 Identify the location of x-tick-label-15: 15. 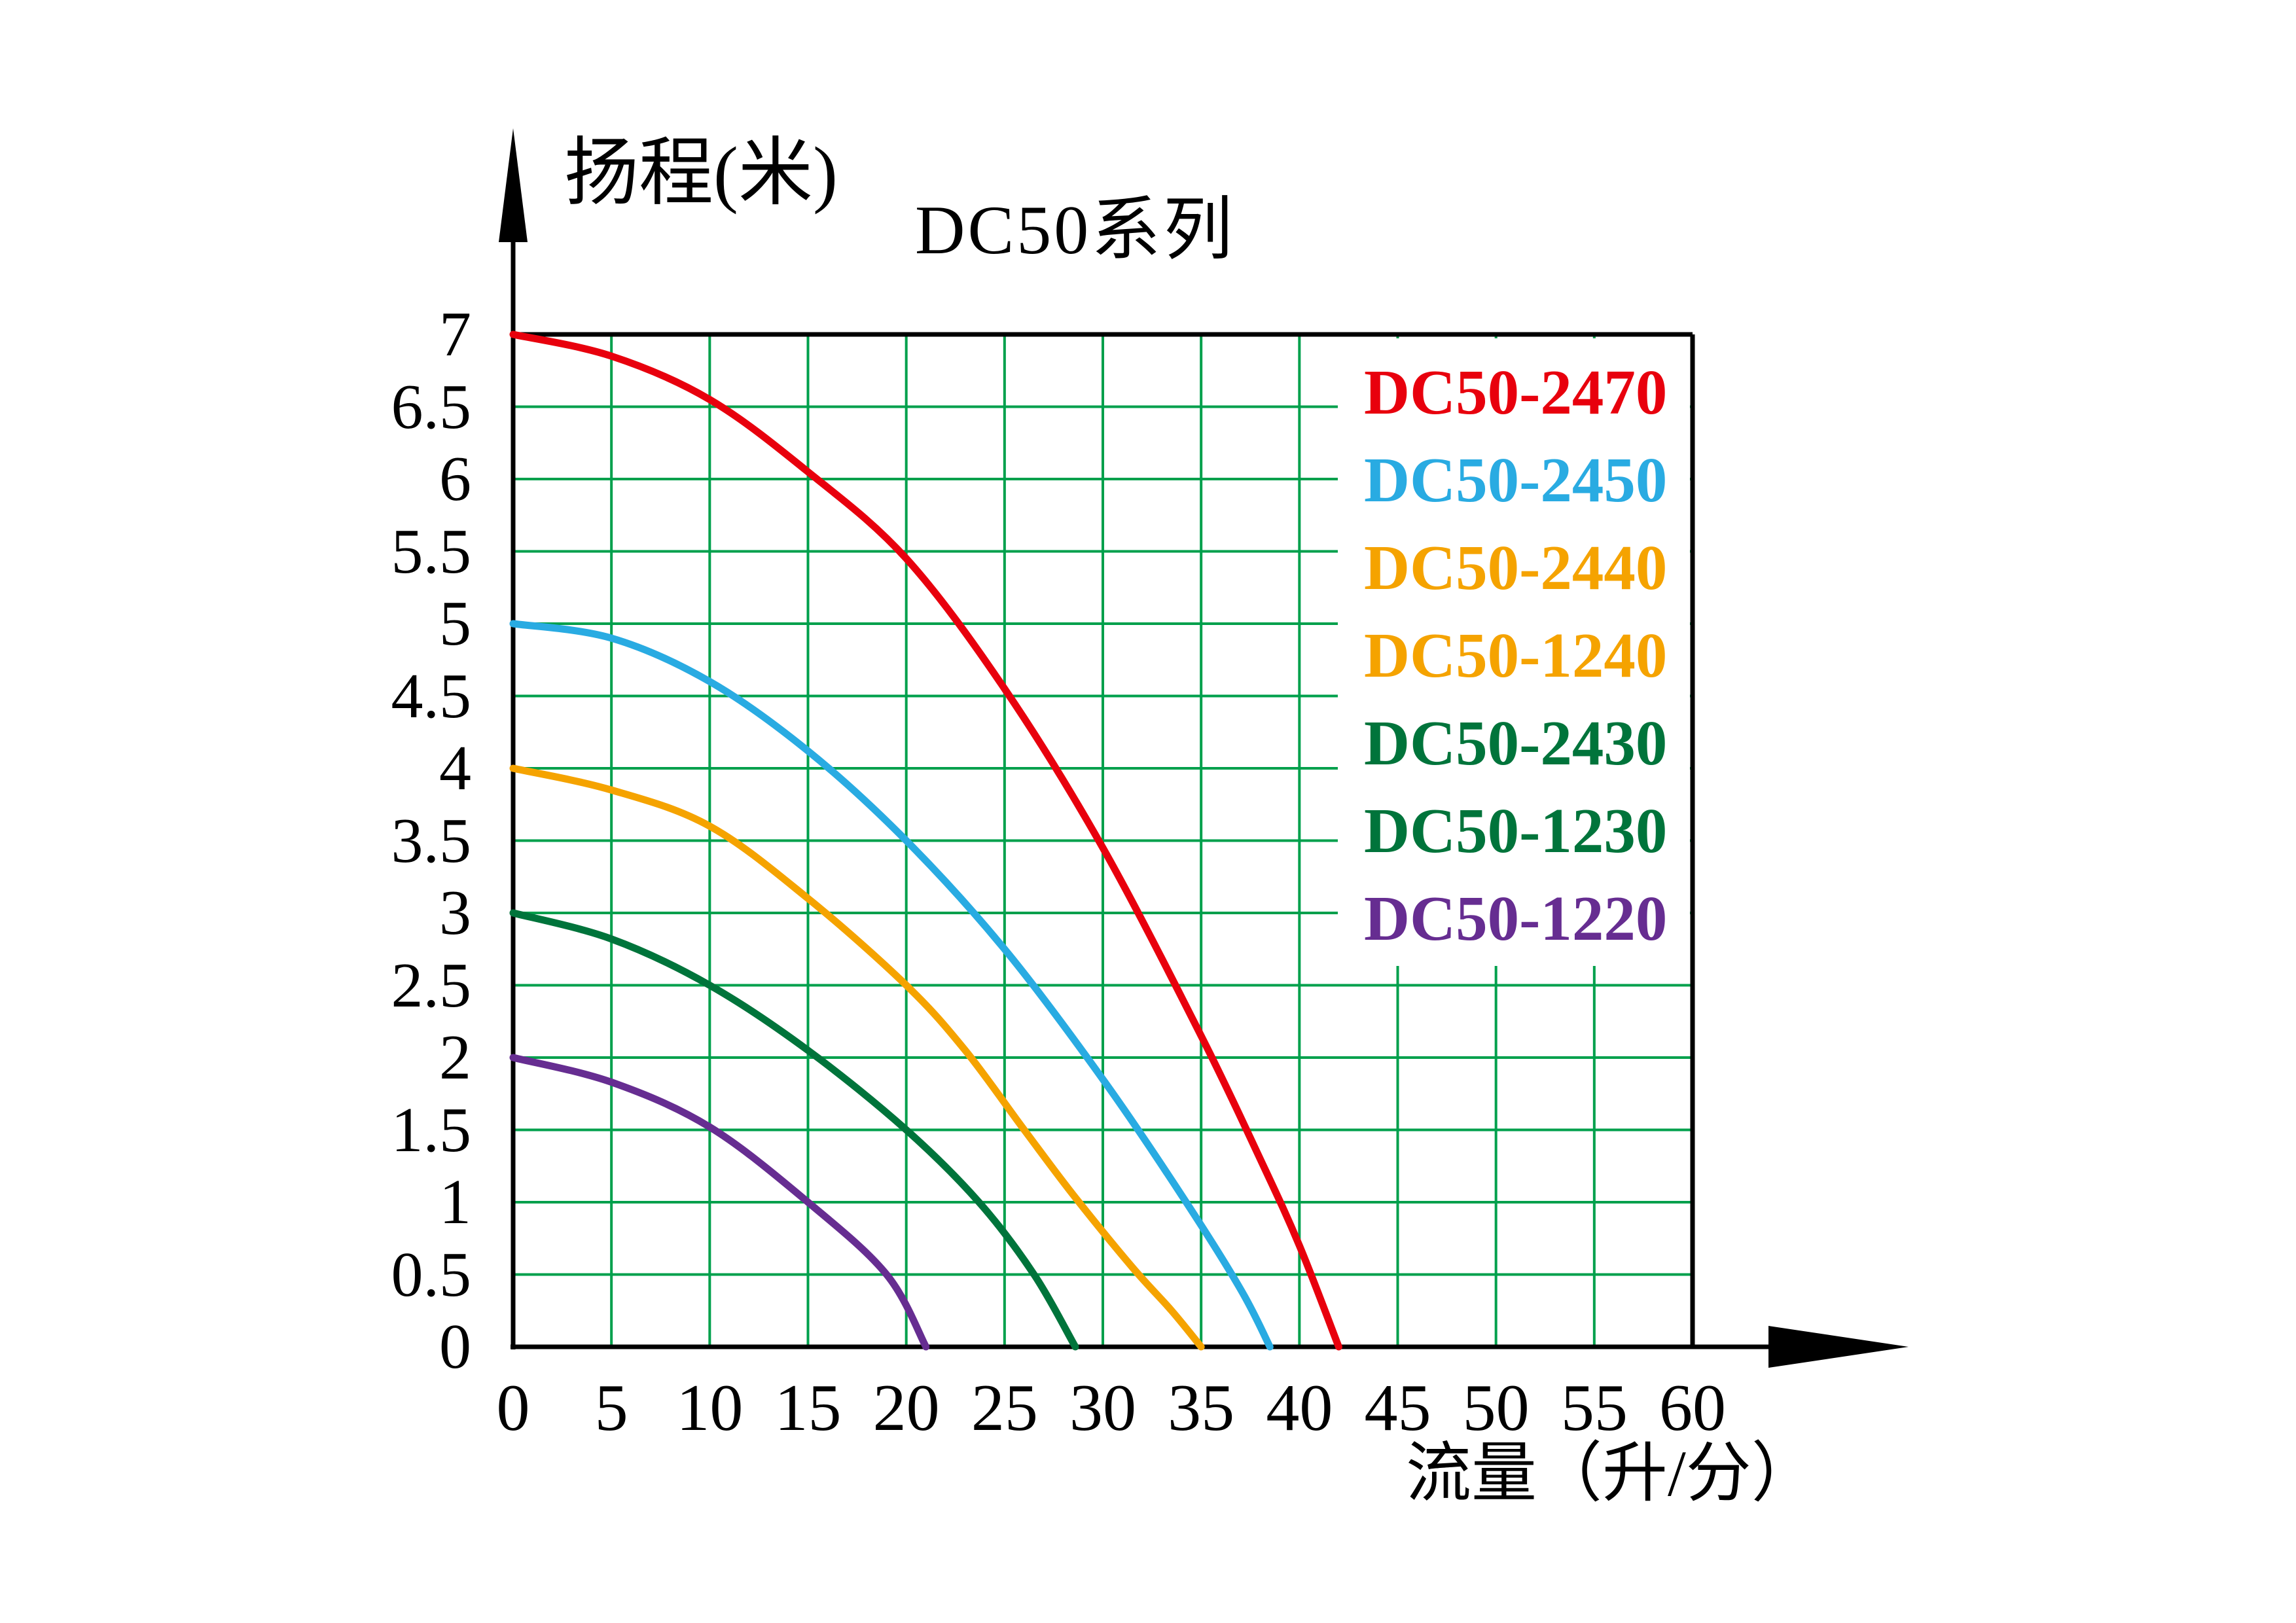
(808, 1408).